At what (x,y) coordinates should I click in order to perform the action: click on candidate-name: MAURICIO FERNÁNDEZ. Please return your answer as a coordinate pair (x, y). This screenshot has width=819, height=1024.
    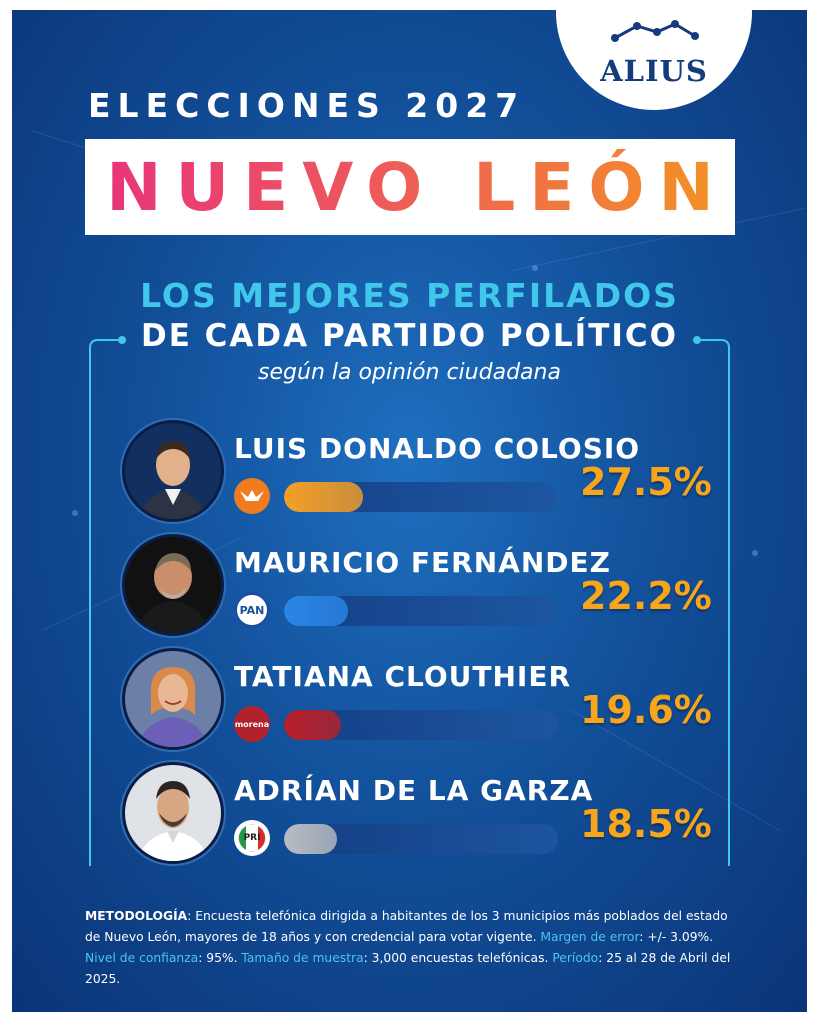
    Looking at the image, I should click on (422, 562).